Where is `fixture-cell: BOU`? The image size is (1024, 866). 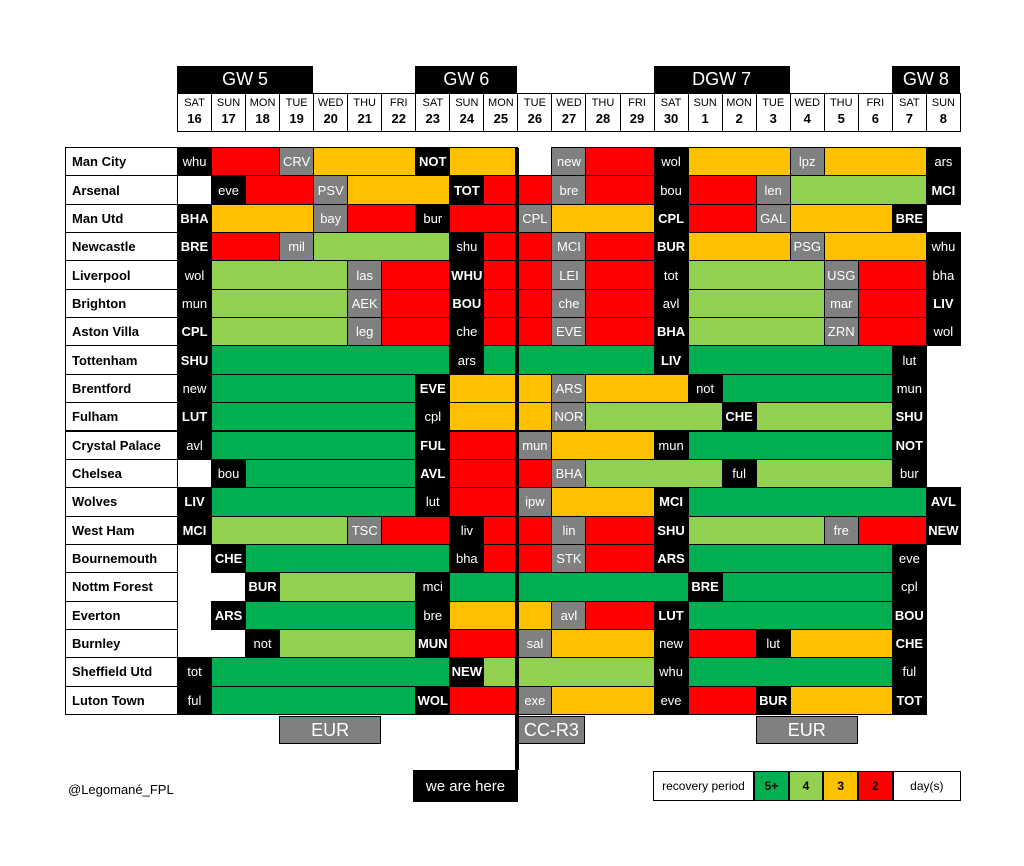 fixture-cell: BOU is located at coordinates (467, 303).